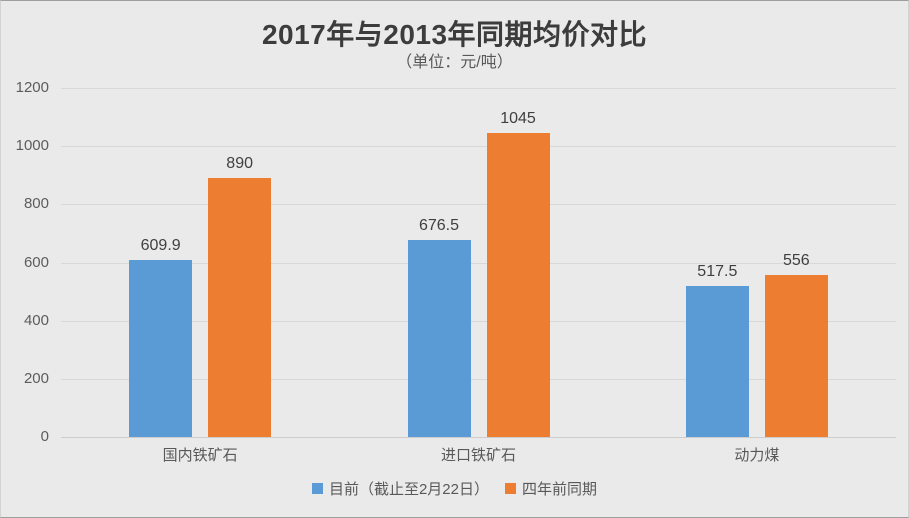 This screenshot has height=518, width=909. Describe the element at coordinates (32, 146) in the screenshot. I see `y-axis-tick-label: 1000` at that location.